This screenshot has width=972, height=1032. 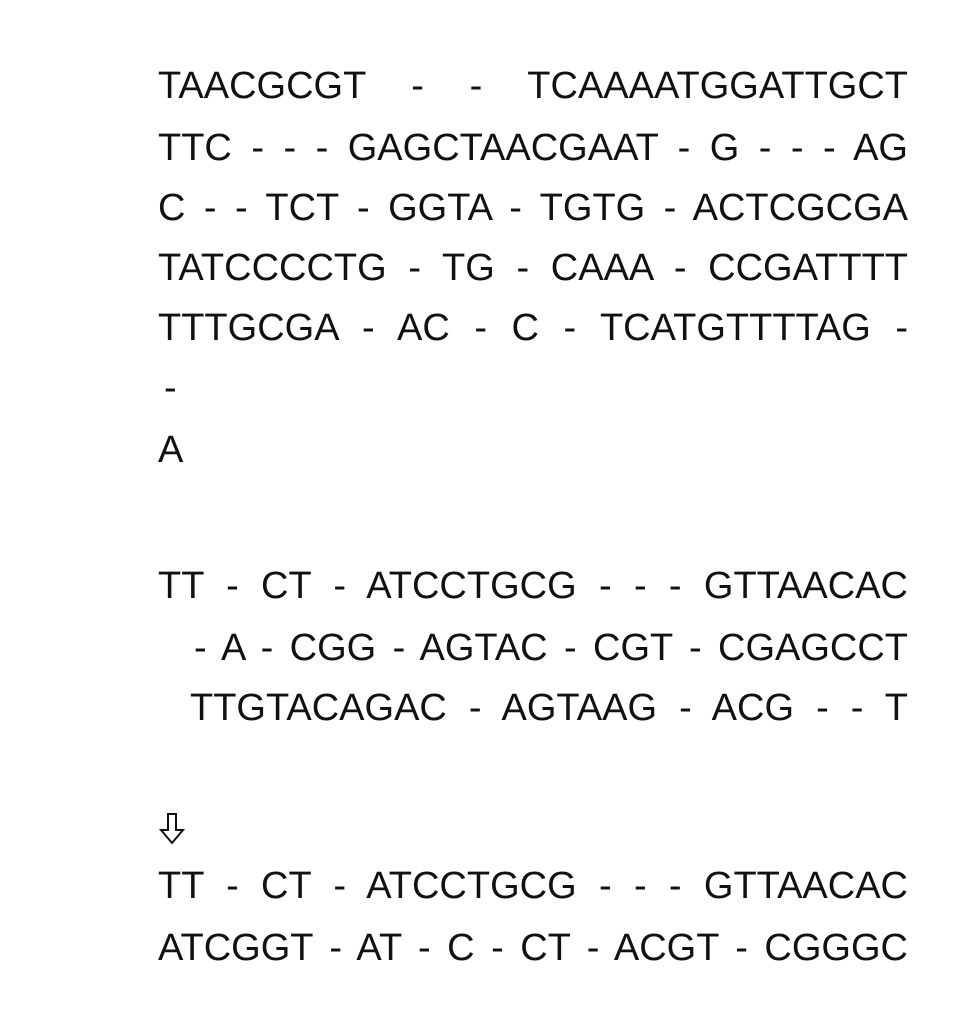 What do you see at coordinates (170, 388) in the screenshot?
I see `block1-line-6: -` at bounding box center [170, 388].